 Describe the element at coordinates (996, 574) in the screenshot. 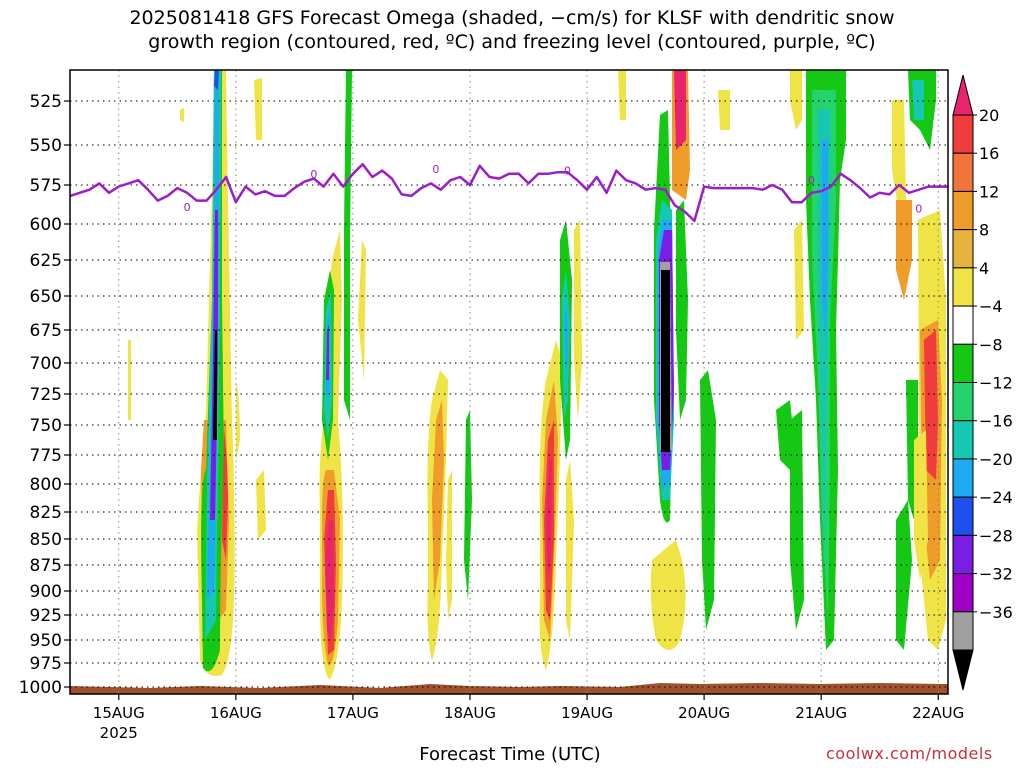

I see `colorbar-label: −32` at that location.